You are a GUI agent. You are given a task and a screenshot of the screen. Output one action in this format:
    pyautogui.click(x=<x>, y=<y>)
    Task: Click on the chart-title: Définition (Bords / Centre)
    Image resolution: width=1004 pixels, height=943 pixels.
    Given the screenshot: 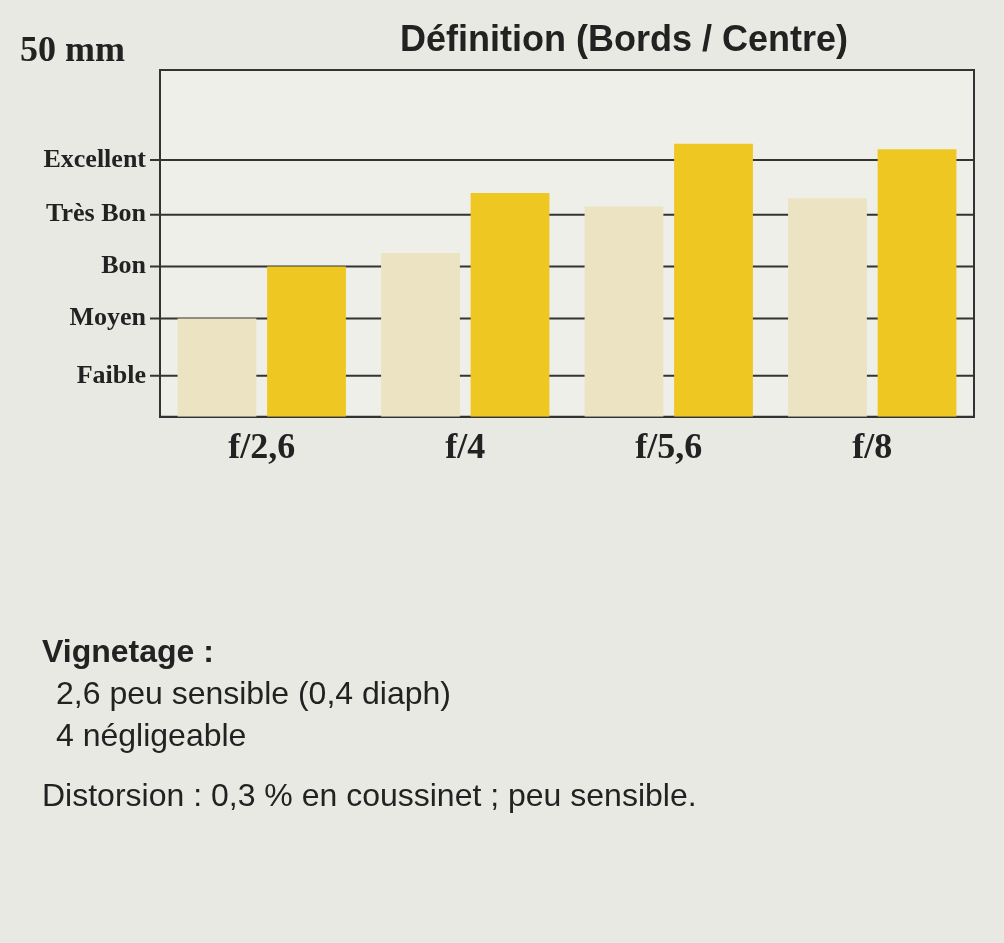 What is the action you would take?
    pyautogui.click(x=624, y=39)
    